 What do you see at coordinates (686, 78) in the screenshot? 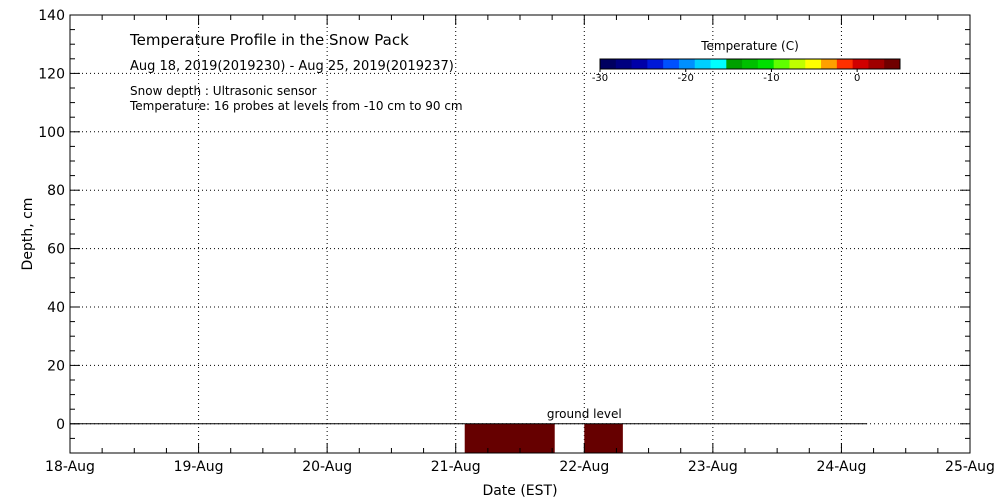
I see `colorbar-tick-label: -20` at bounding box center [686, 78].